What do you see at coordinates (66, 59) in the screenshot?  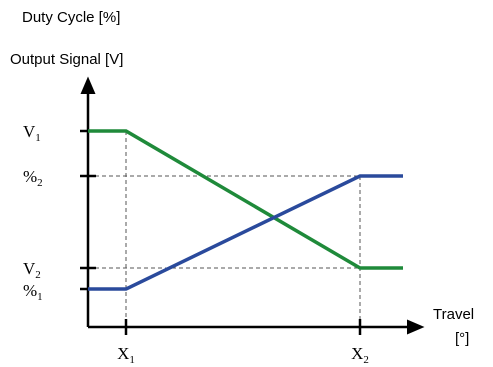 I see `y-title-output-signal: Output Signal [V]` at bounding box center [66, 59].